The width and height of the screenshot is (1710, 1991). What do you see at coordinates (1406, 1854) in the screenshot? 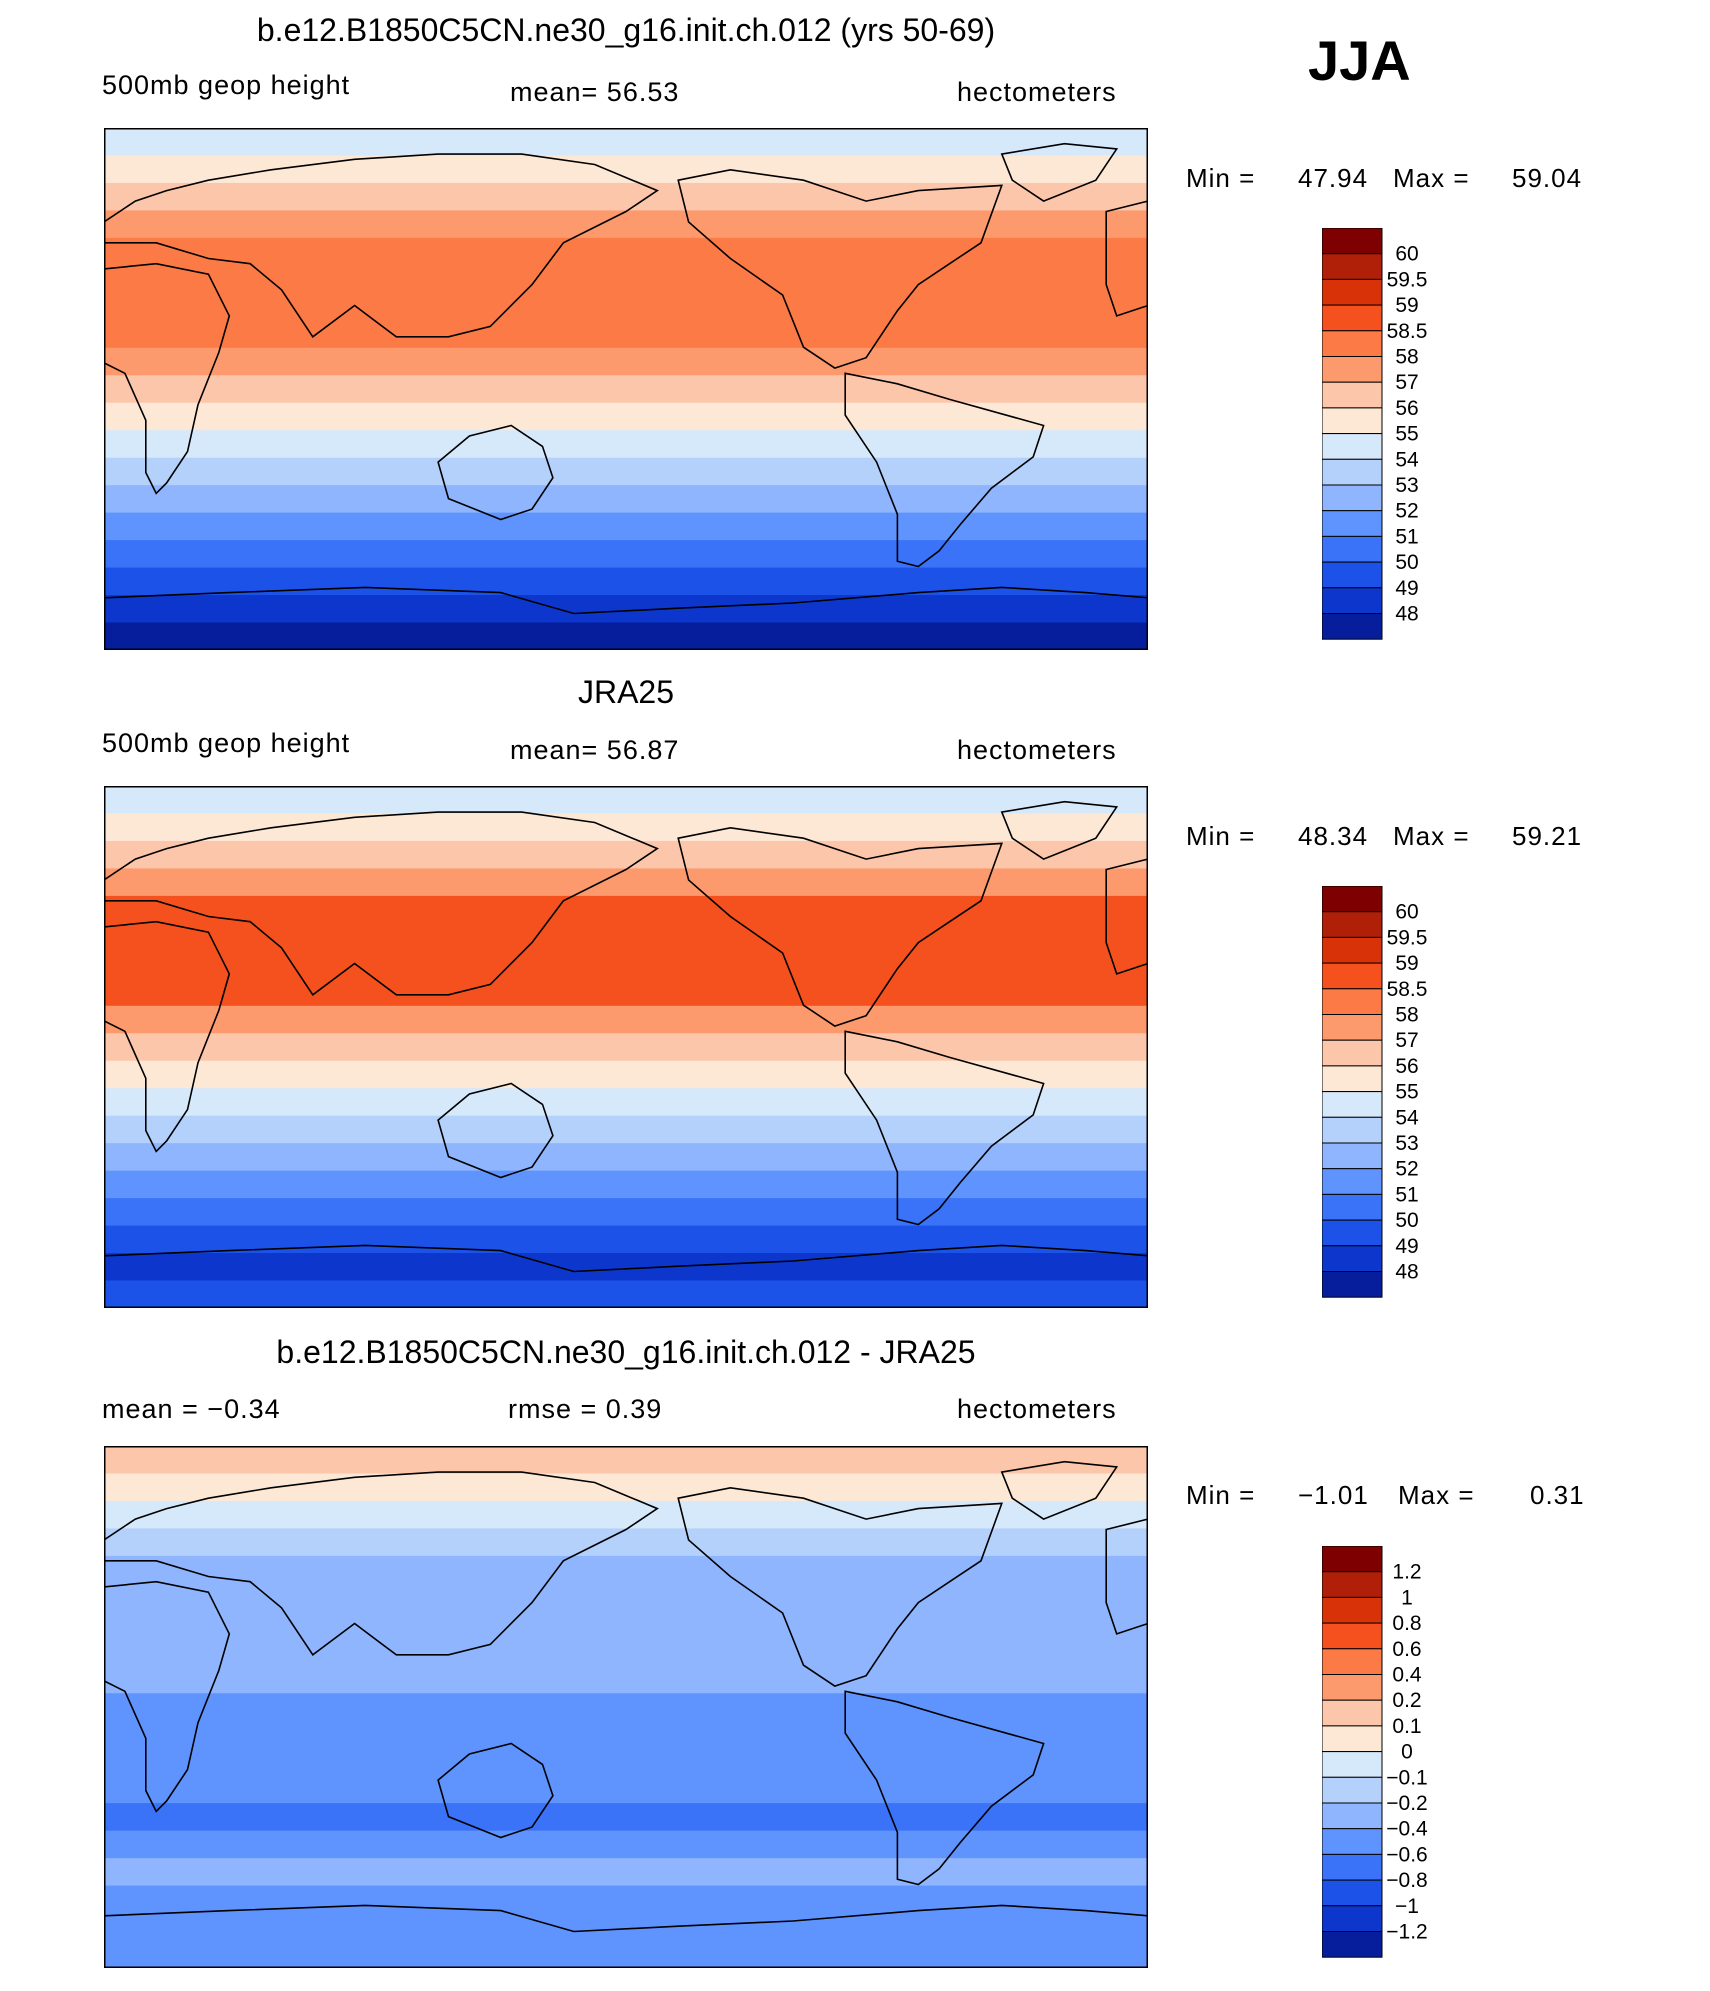
I see `colorbar-tick-label: −0.6` at bounding box center [1406, 1854].